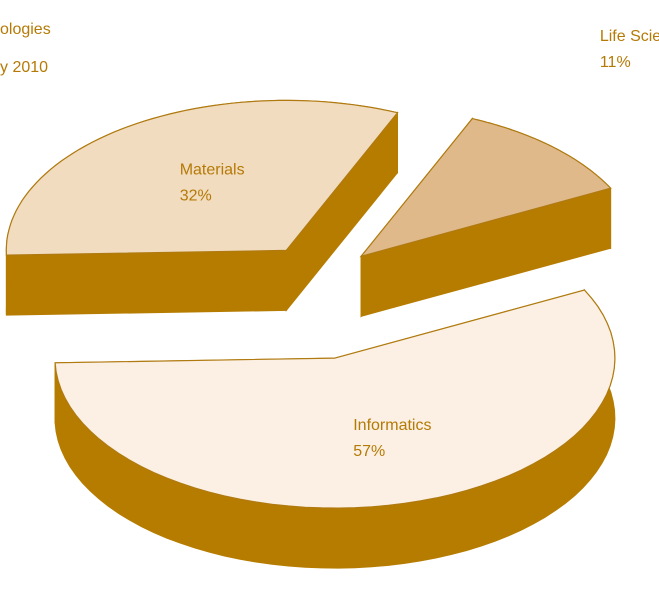  Describe the element at coordinates (369, 451) in the screenshot. I see `slice-value-label: 57%` at that location.